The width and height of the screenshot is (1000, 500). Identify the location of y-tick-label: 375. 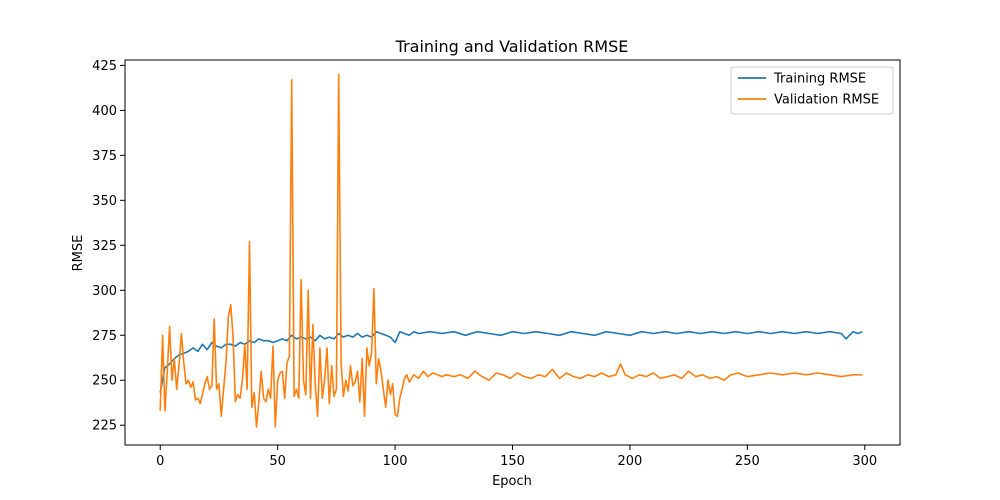
(104, 156).